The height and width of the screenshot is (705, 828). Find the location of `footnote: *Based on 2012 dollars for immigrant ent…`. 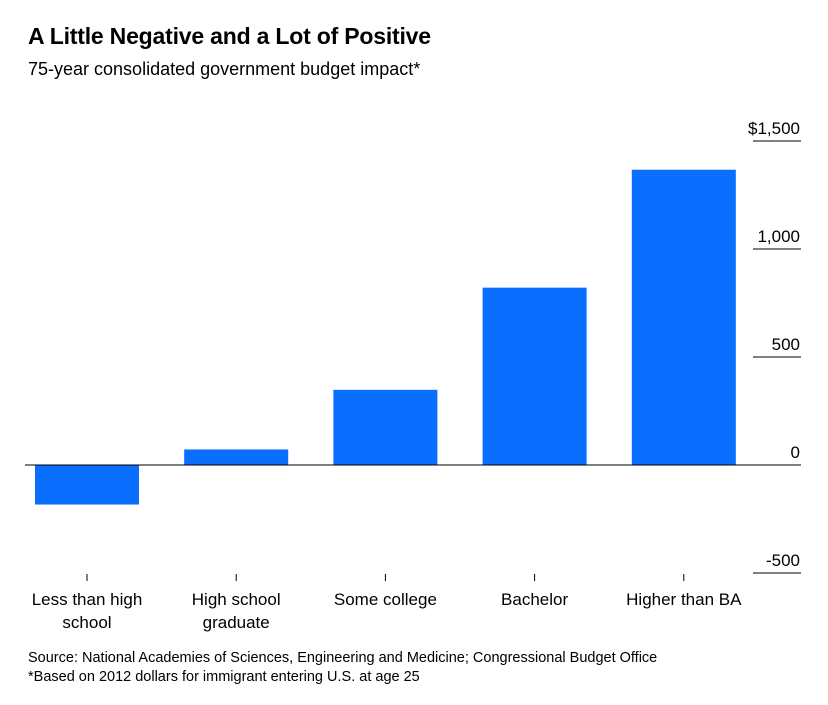

footnote: *Based on 2012 dollars for immigrant ent… is located at coordinates (224, 677).